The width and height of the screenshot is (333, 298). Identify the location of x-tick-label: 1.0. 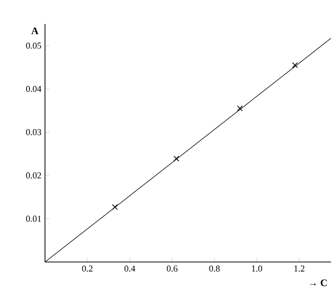
(257, 269).